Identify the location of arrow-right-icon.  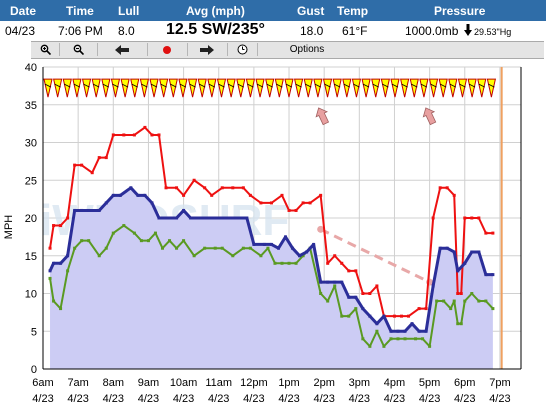
(207, 49).